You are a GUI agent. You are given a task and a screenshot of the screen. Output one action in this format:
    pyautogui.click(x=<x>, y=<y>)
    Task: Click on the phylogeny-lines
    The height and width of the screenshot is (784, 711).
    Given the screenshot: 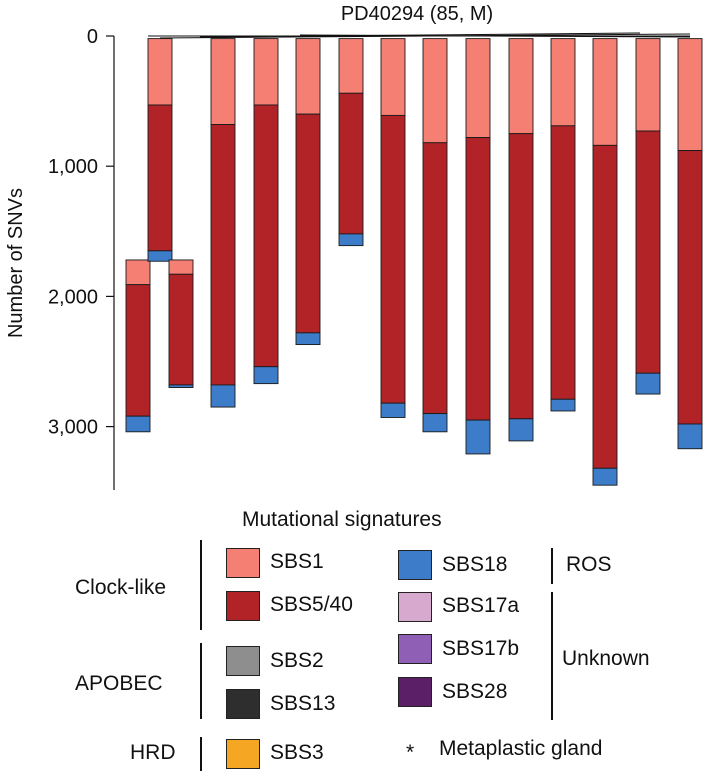 What is the action you would take?
    pyautogui.click(x=419, y=35)
    